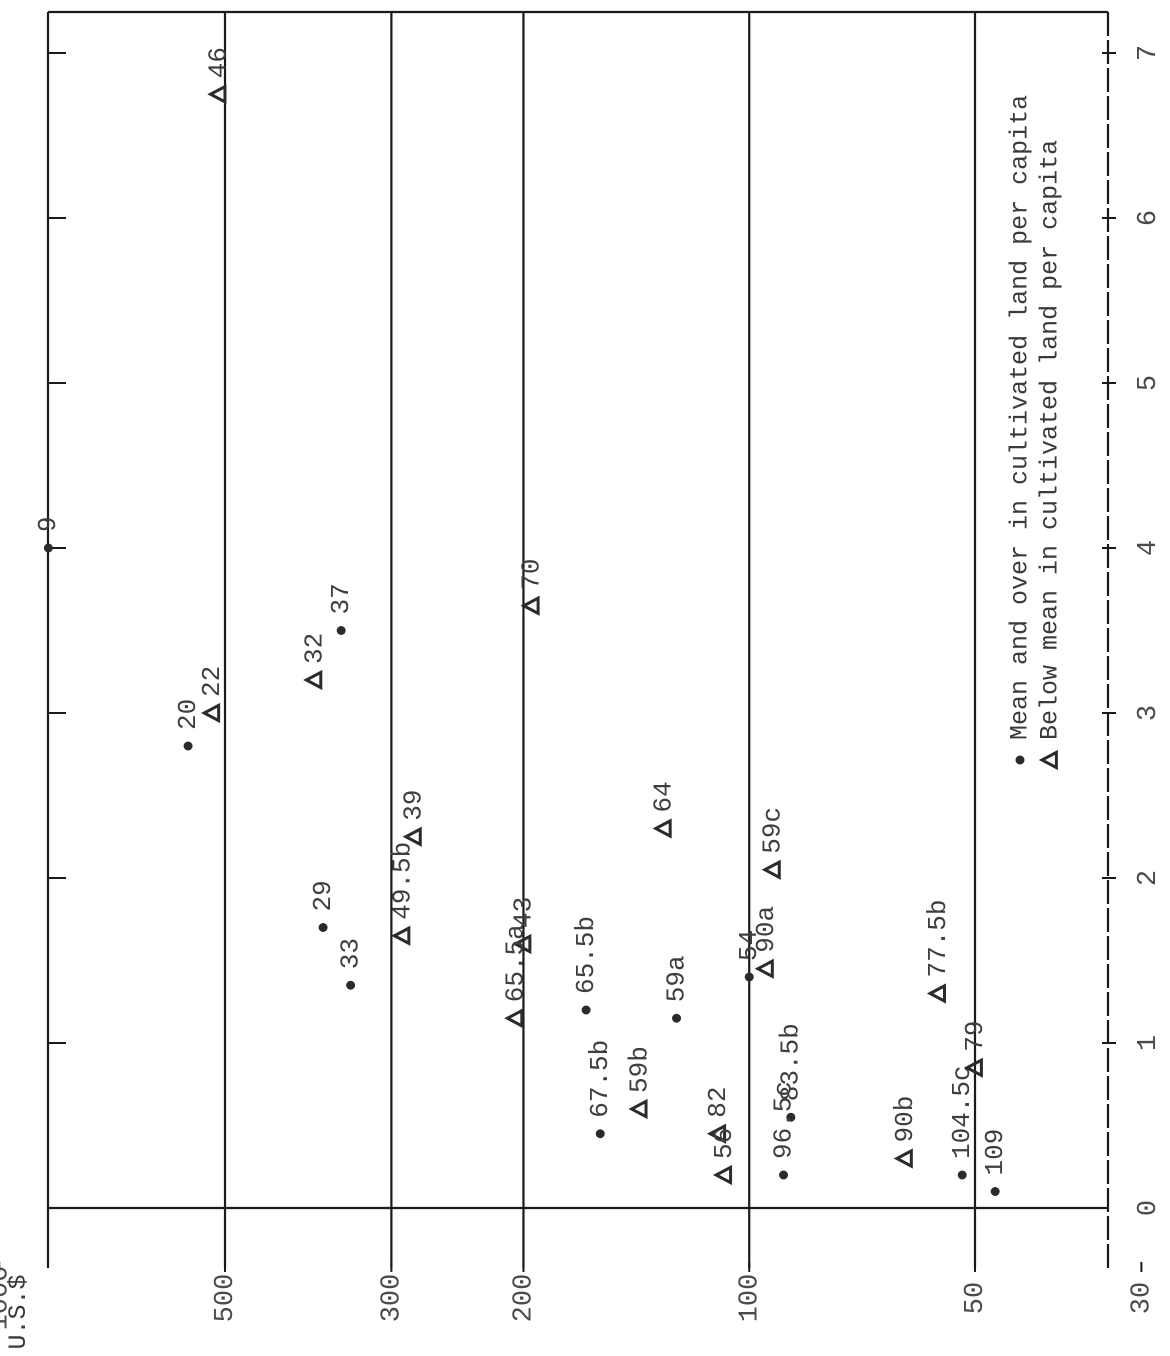  I want to click on point-79-label: 79, so click(975, 1036).